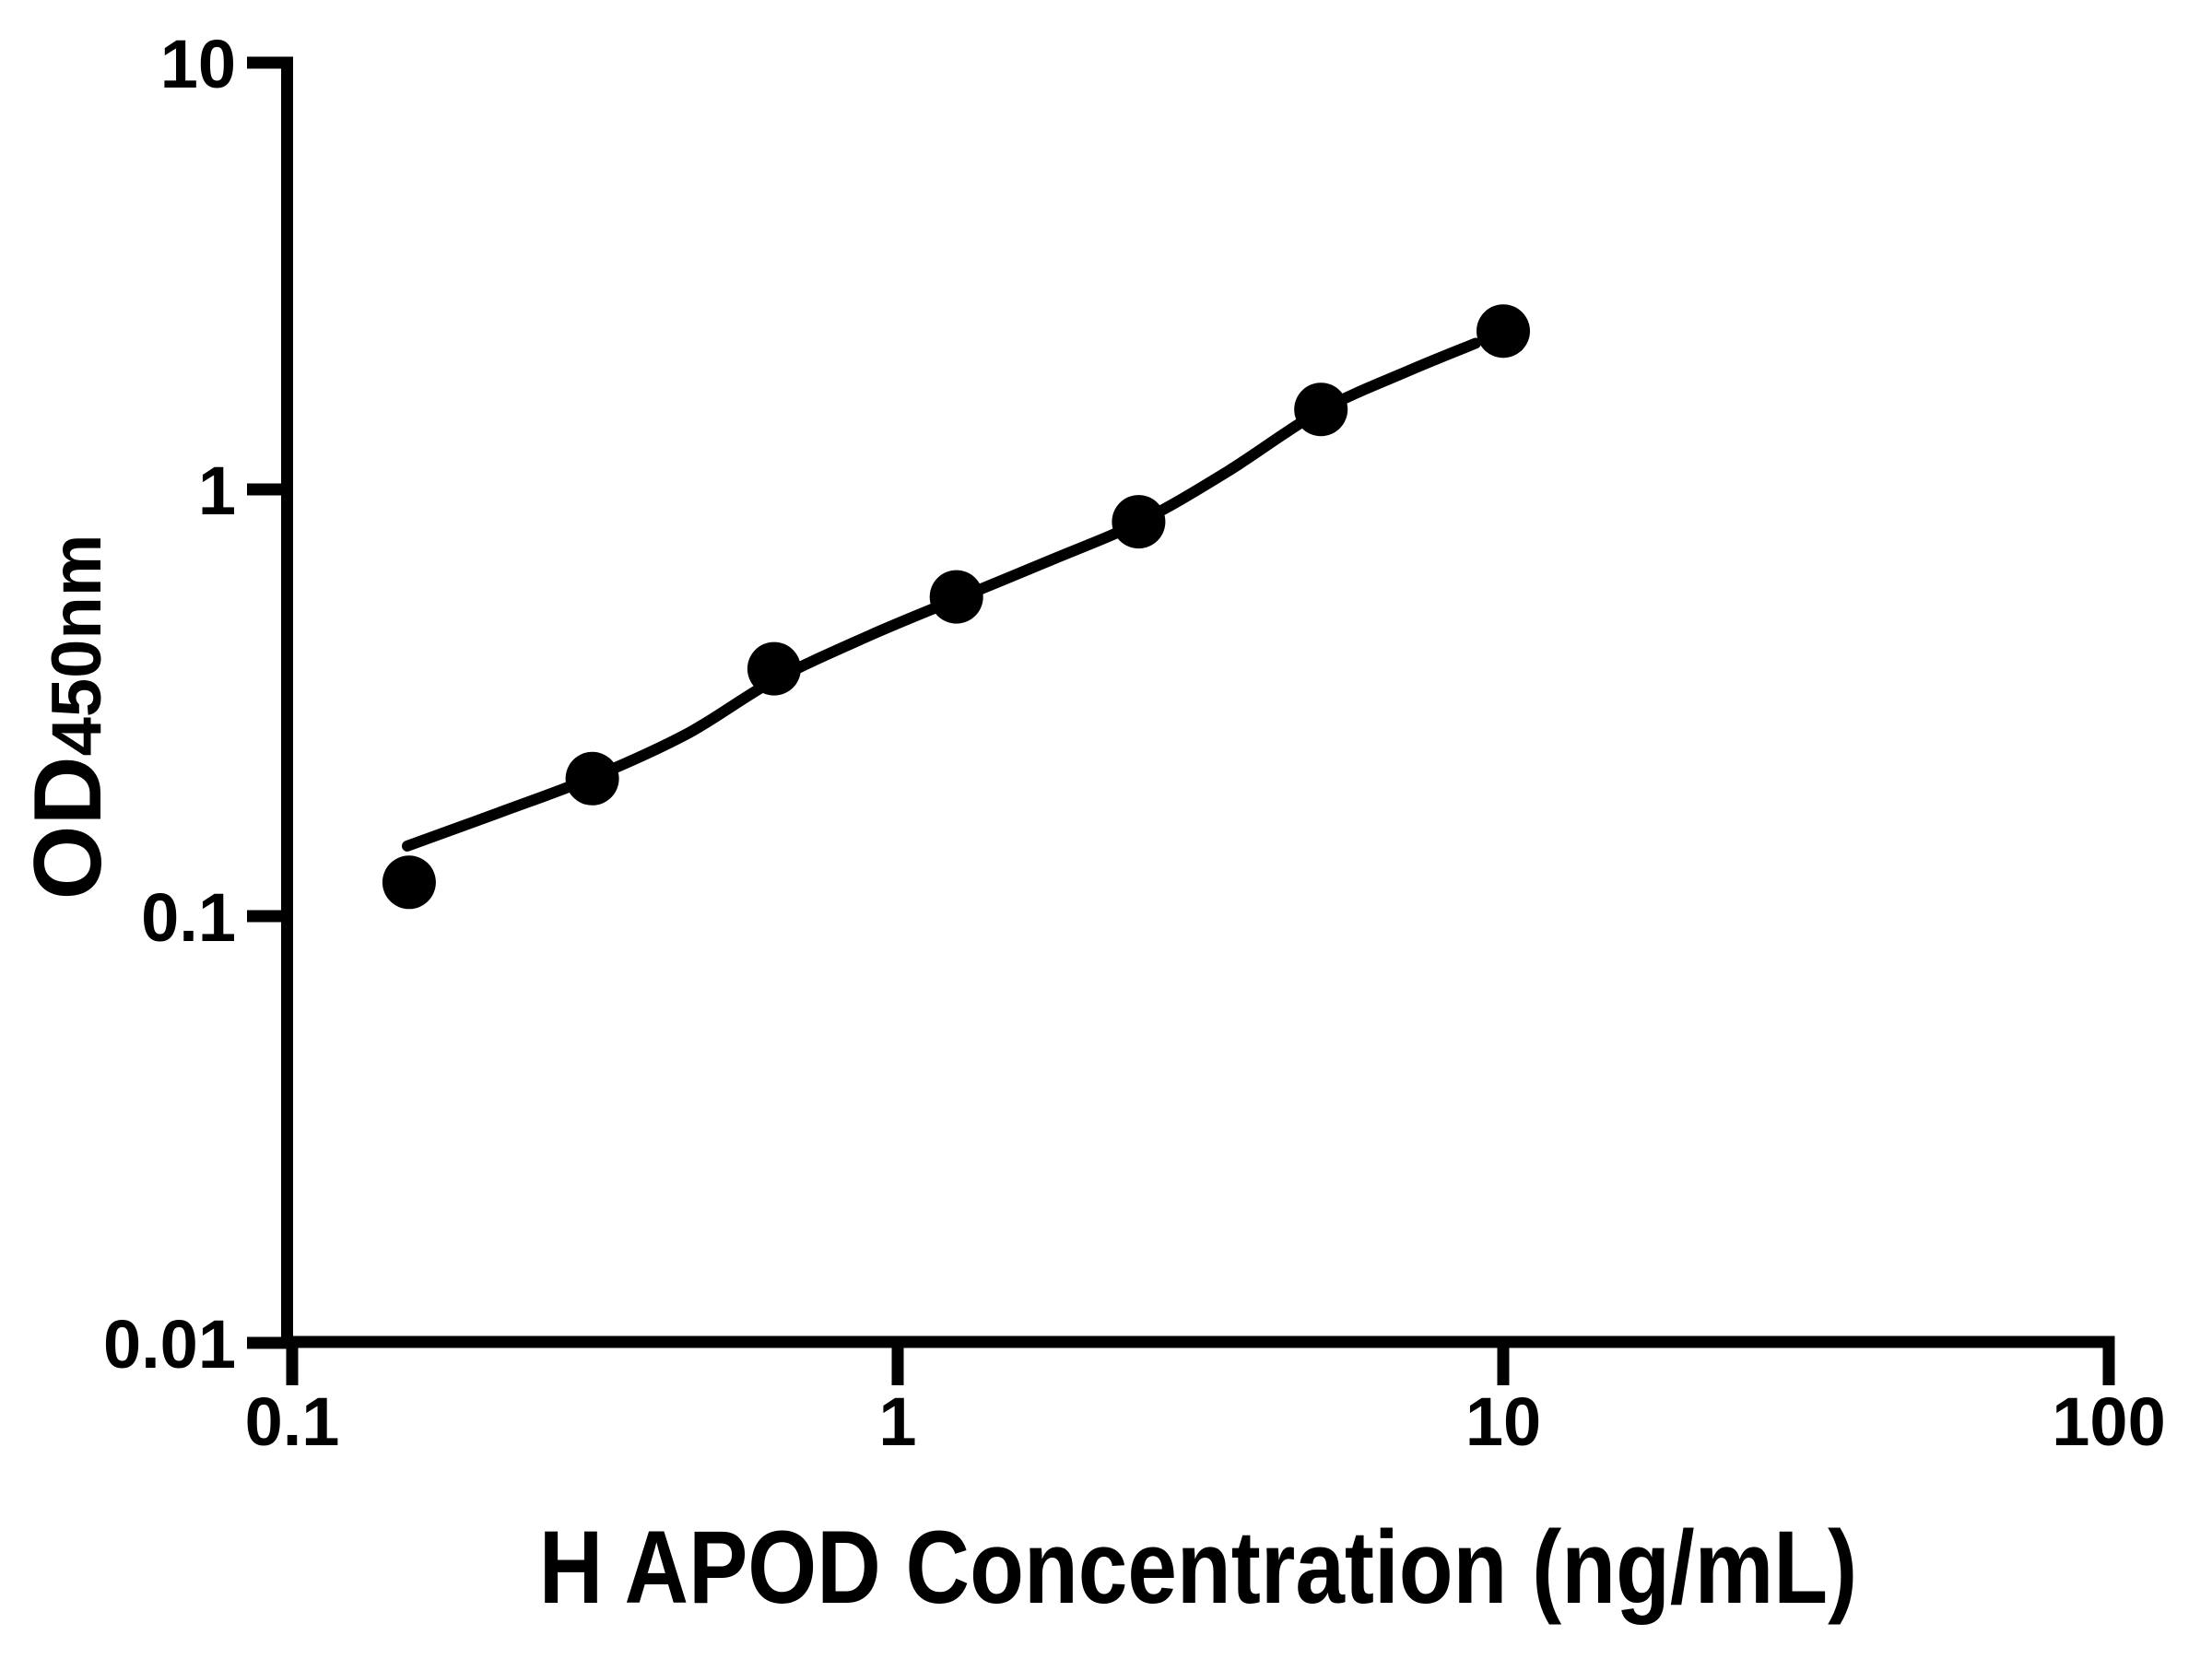 The width and height of the screenshot is (2212, 1659). Describe the element at coordinates (2108, 1421) in the screenshot. I see `x-tick-label: 100` at that location.